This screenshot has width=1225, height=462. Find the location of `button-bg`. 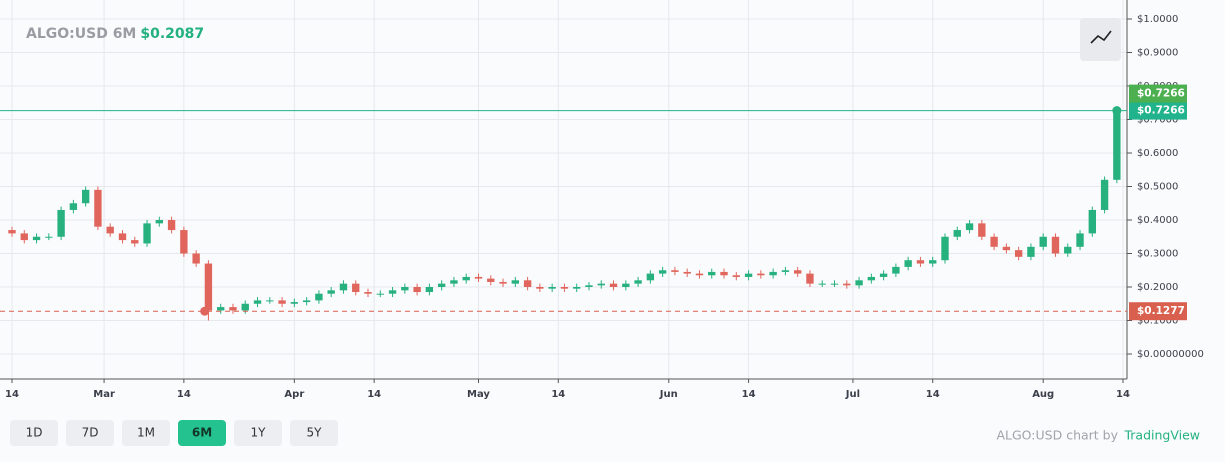

button-bg is located at coordinates (1100, 39).